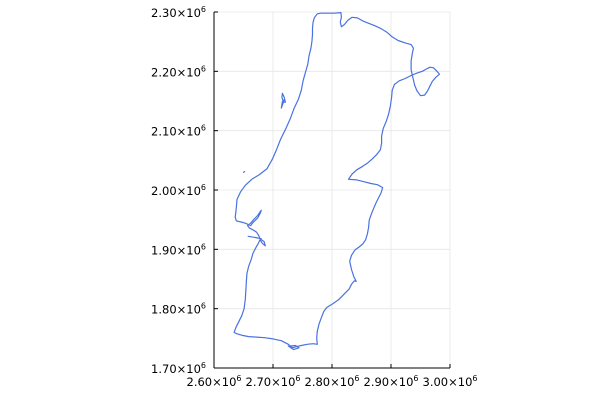 Image resolution: width=600 pixels, height=400 pixels. I want to click on y-tick-base: 2.00×10, so click(176, 191).